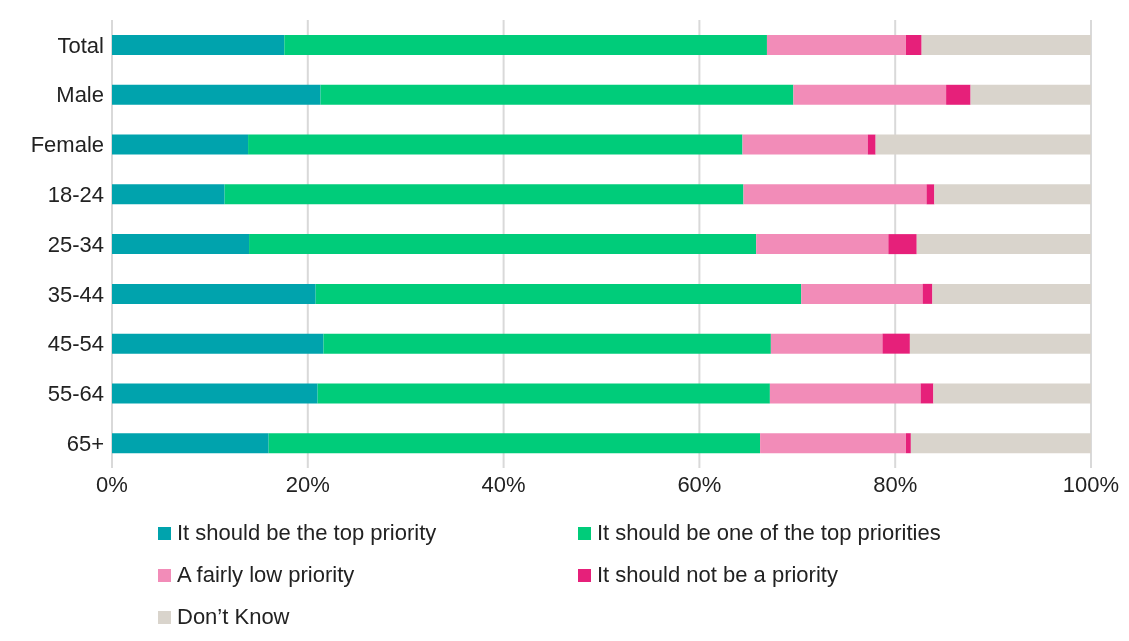 This screenshot has width=1129, height=641. Describe the element at coordinates (233, 617) in the screenshot. I see `legend-label: Don’t Know` at that location.